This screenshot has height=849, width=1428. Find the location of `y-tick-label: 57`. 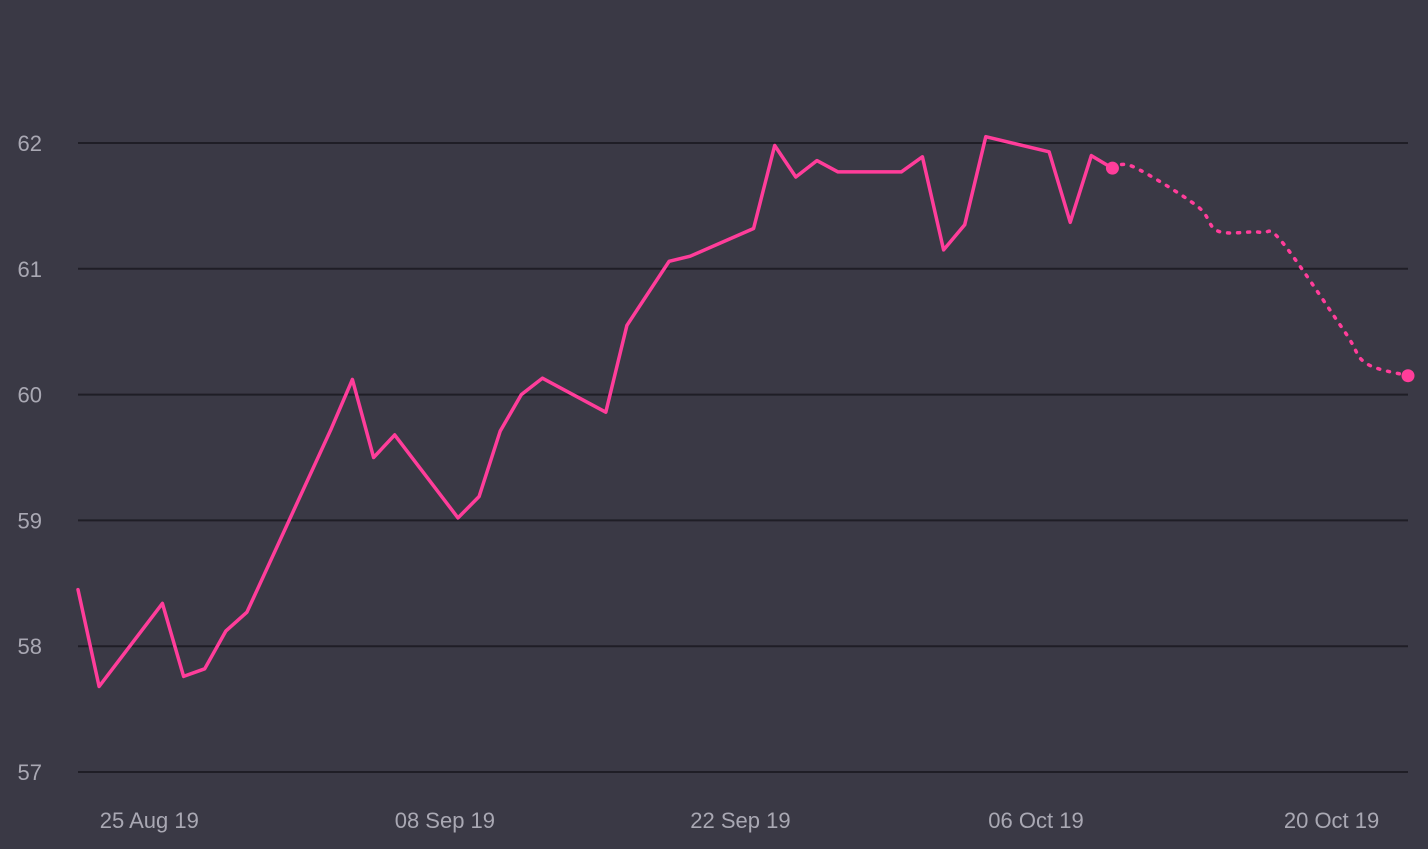

y-tick-label: 57 is located at coordinates (30, 772).